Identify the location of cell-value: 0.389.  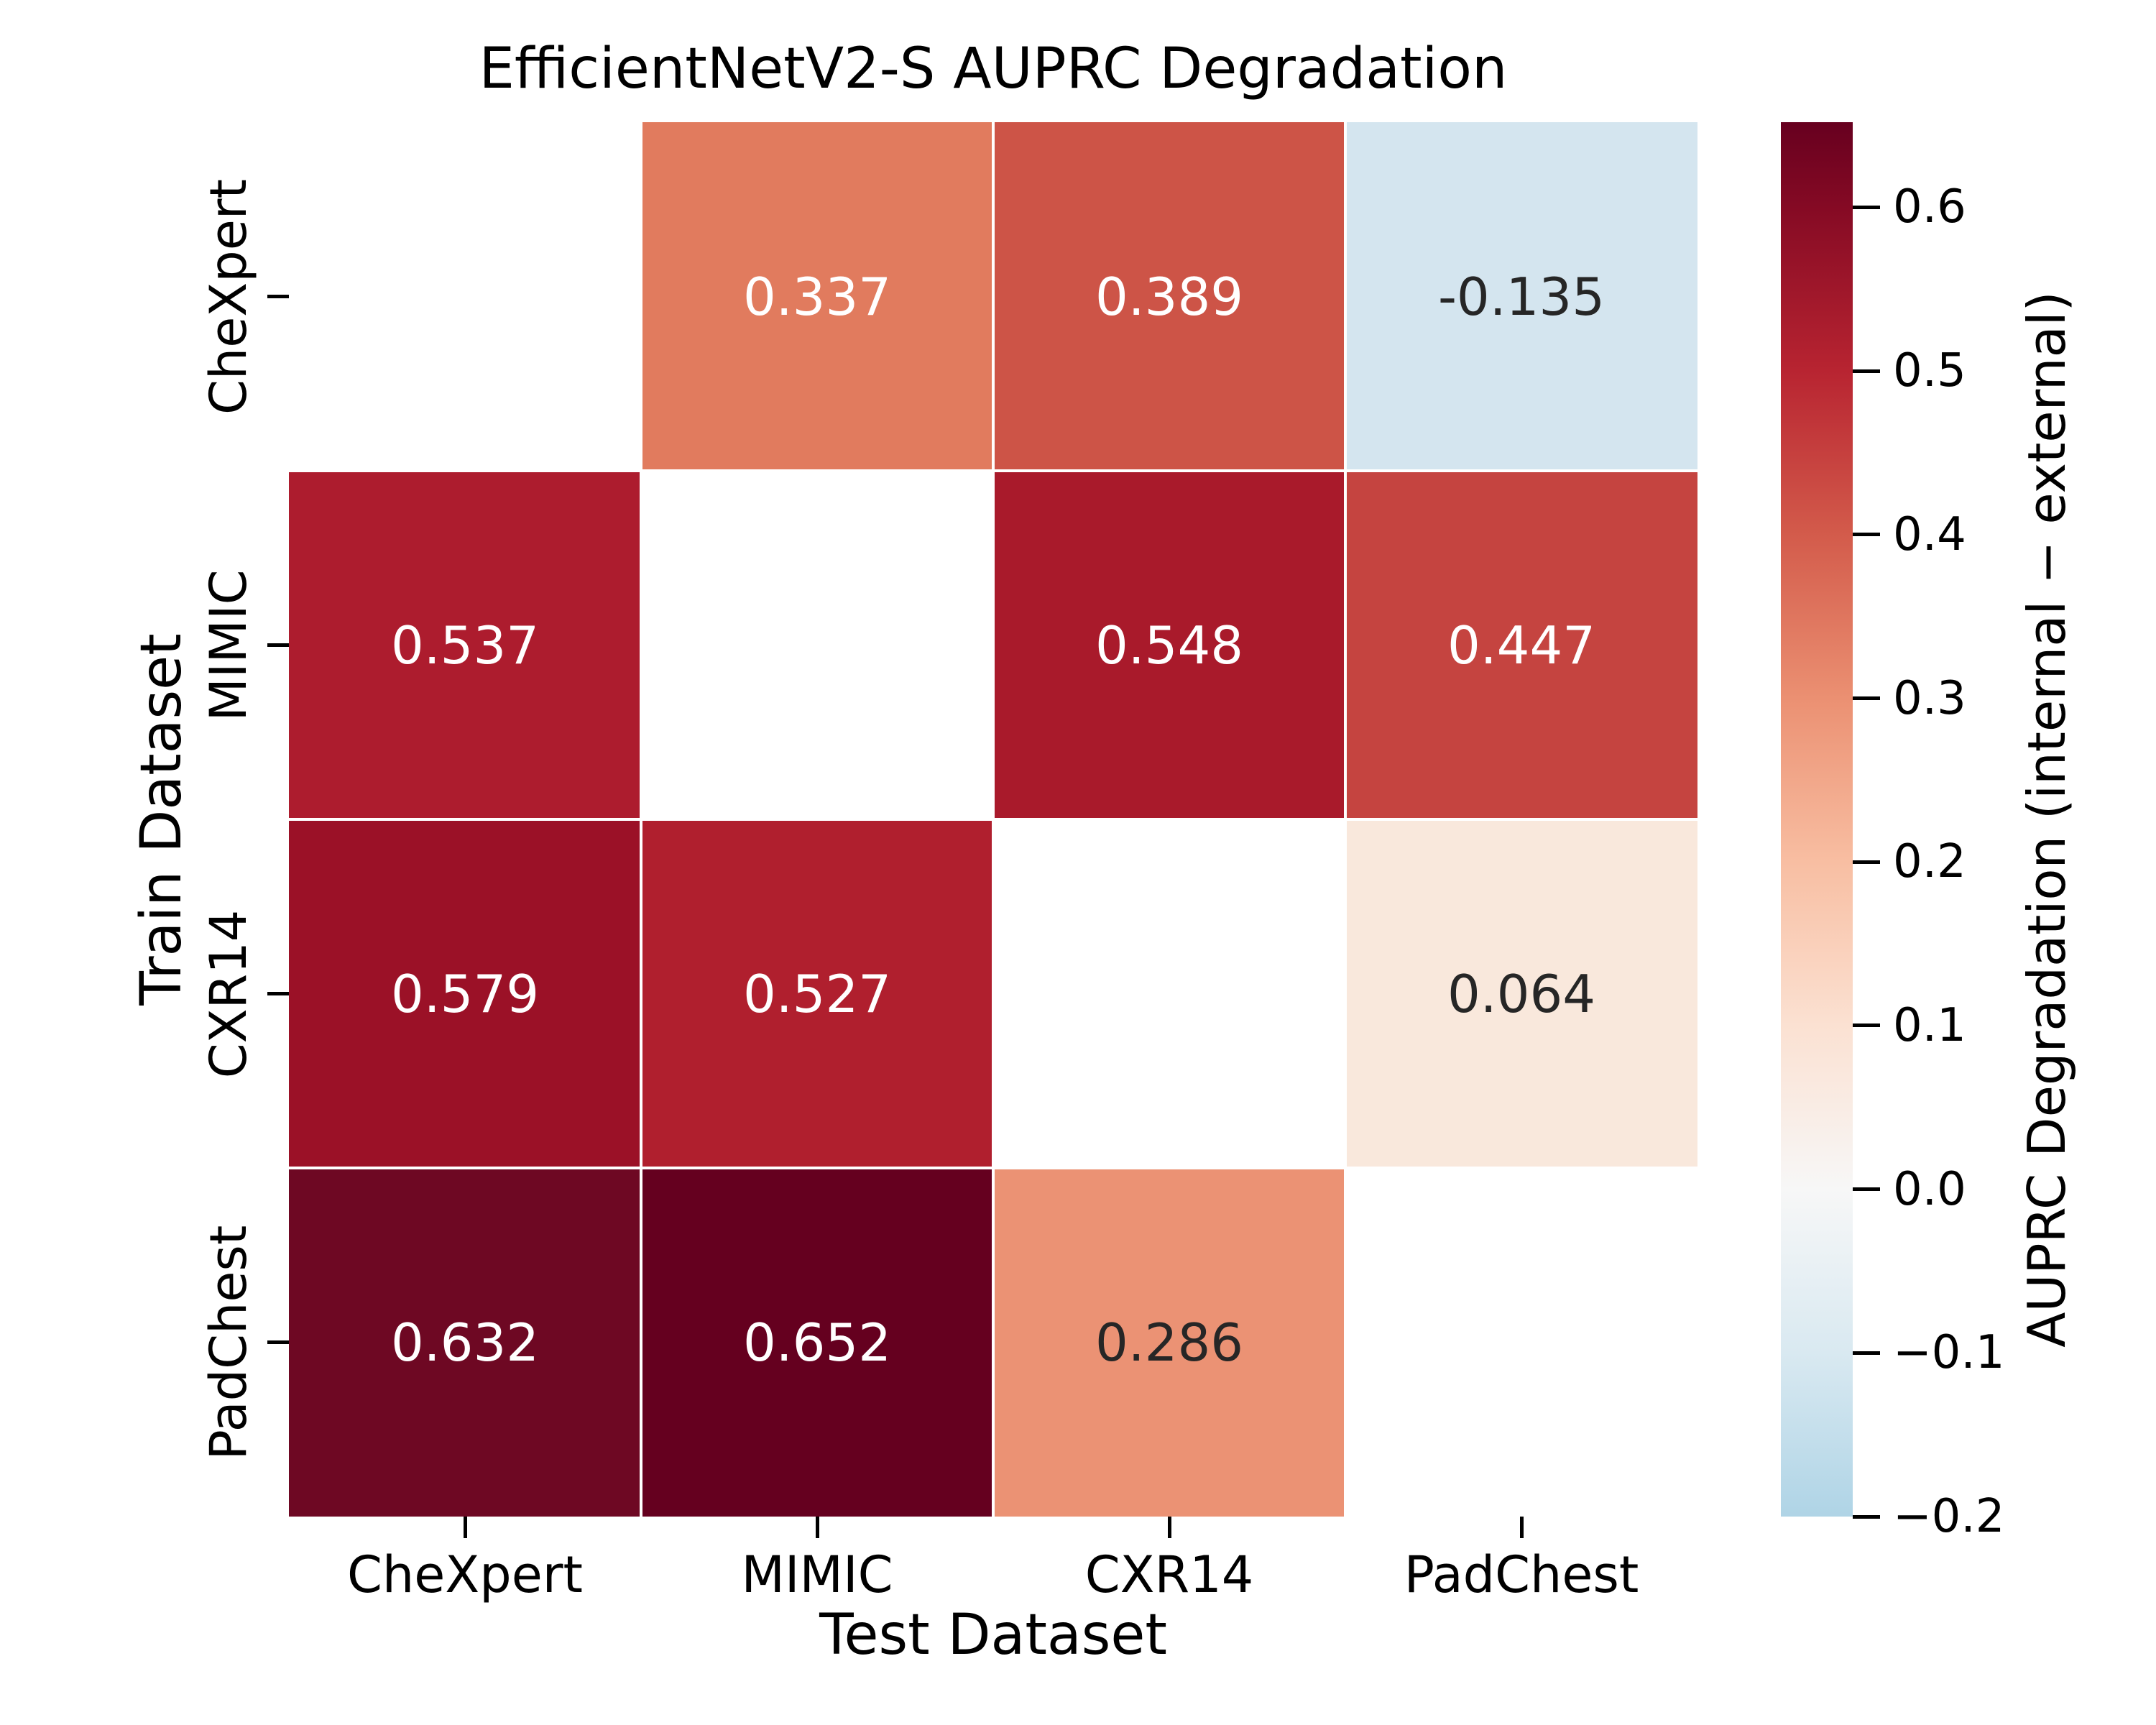
(1169, 296).